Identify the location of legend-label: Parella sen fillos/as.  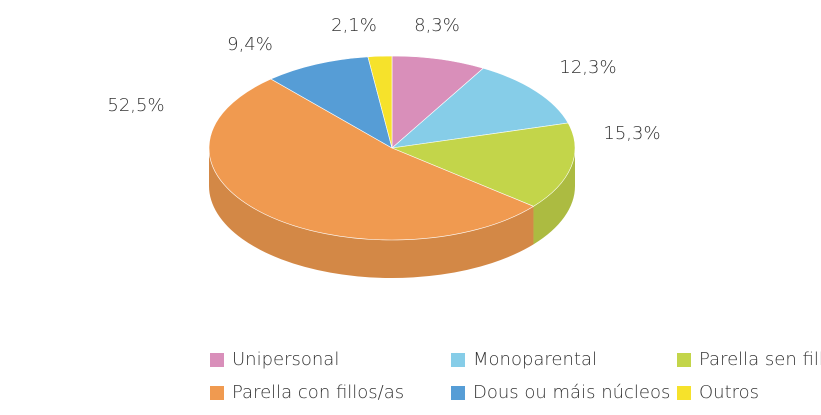
(760, 359).